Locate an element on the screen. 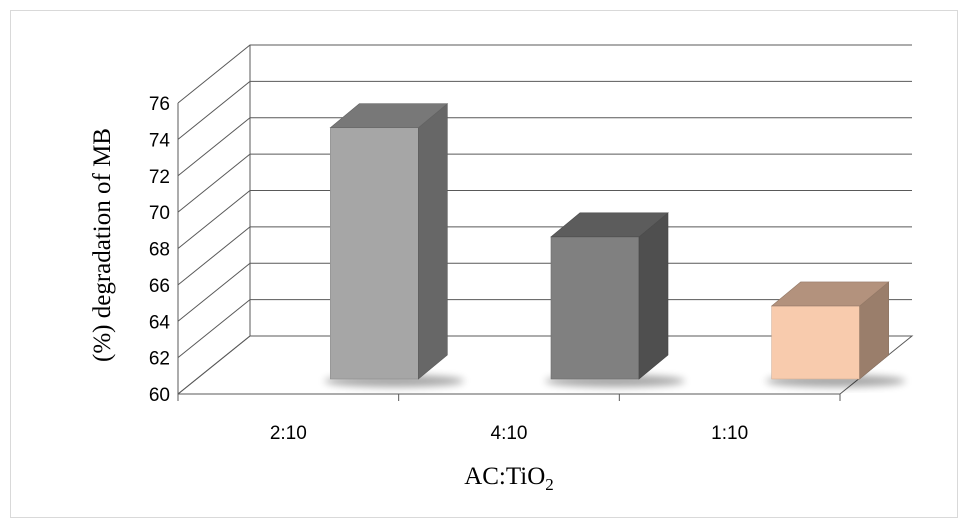  bar-1:10 is located at coordinates (835, 334).